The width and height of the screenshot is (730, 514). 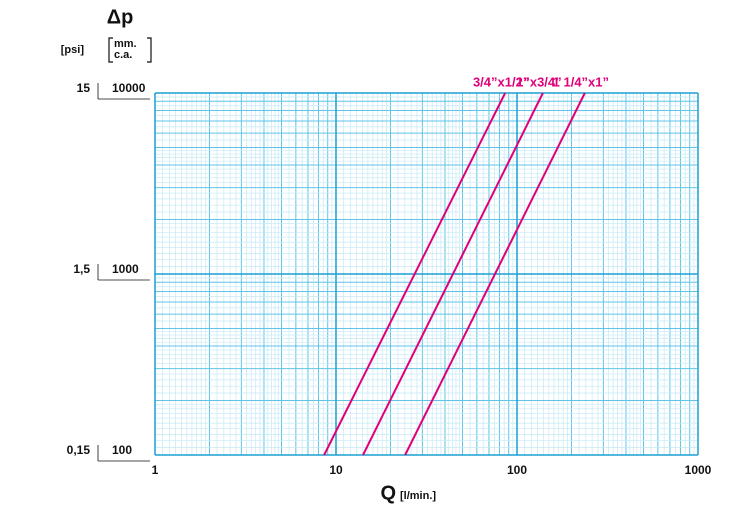 What do you see at coordinates (123, 55) in the screenshot?
I see `y-unit: c.a.` at bounding box center [123, 55].